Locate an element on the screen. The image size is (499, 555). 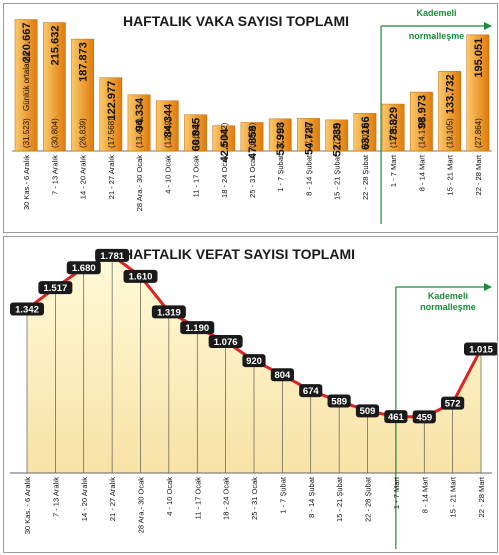
category-label: 28 Ara.- 30 Ocak is located at coordinates (141, 505).